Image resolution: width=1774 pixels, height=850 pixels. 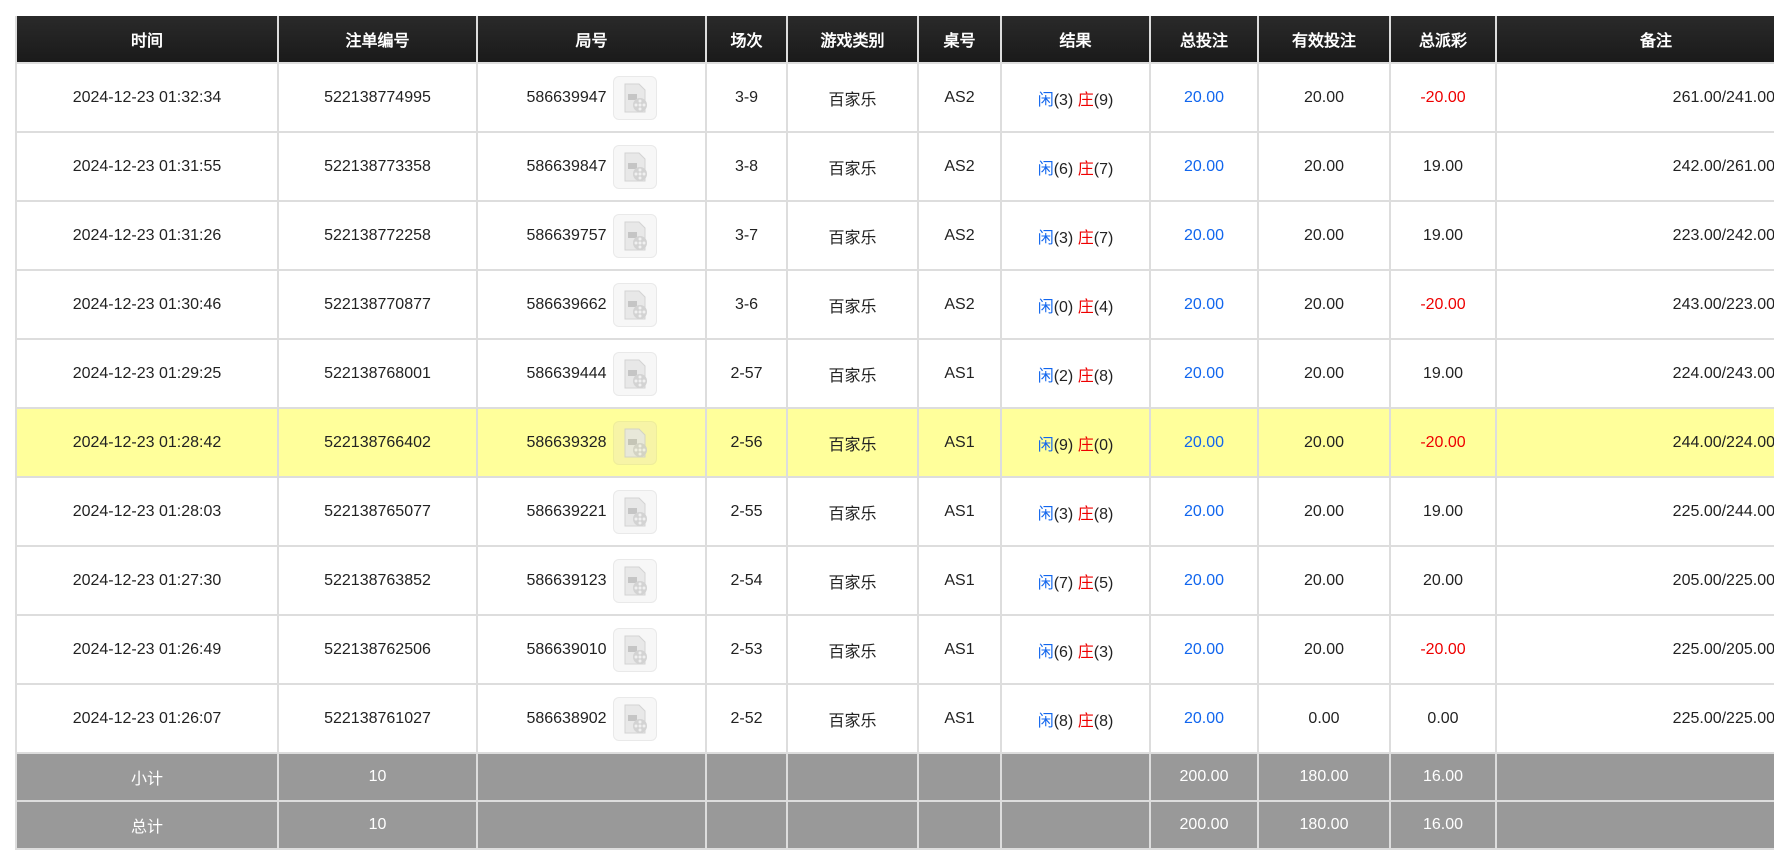 What do you see at coordinates (566, 511) in the screenshot?
I see `round-number: 586639221` at bounding box center [566, 511].